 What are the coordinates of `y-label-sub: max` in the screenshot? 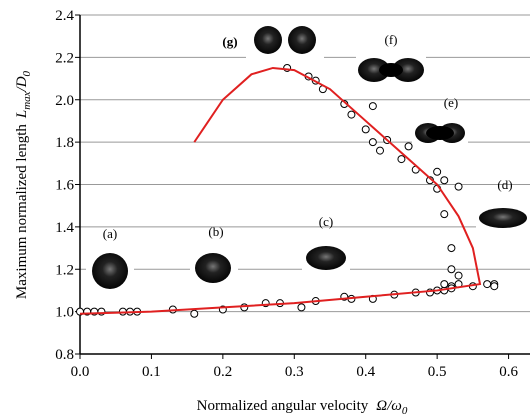 It's located at (27, 100).